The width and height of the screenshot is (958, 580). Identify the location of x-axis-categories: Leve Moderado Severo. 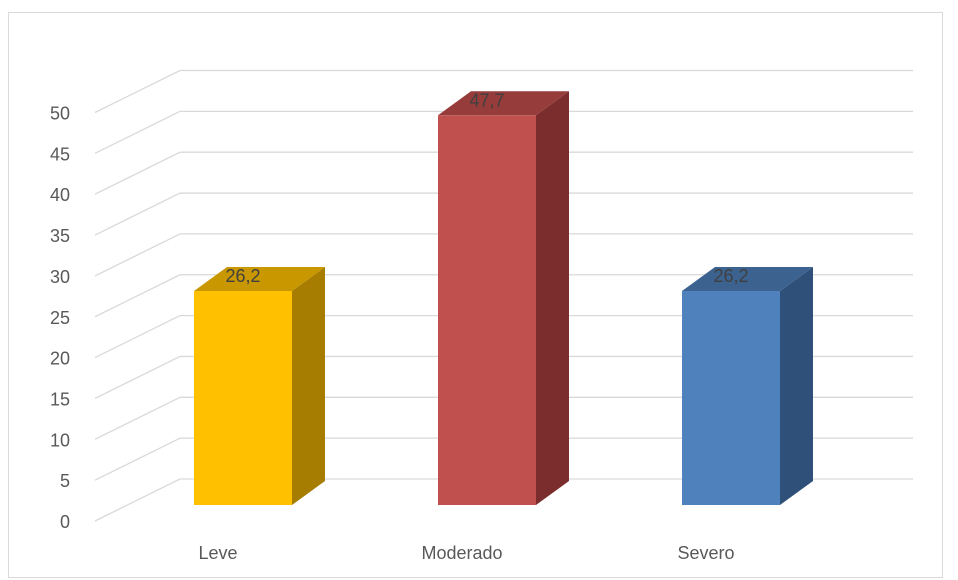
(466, 553).